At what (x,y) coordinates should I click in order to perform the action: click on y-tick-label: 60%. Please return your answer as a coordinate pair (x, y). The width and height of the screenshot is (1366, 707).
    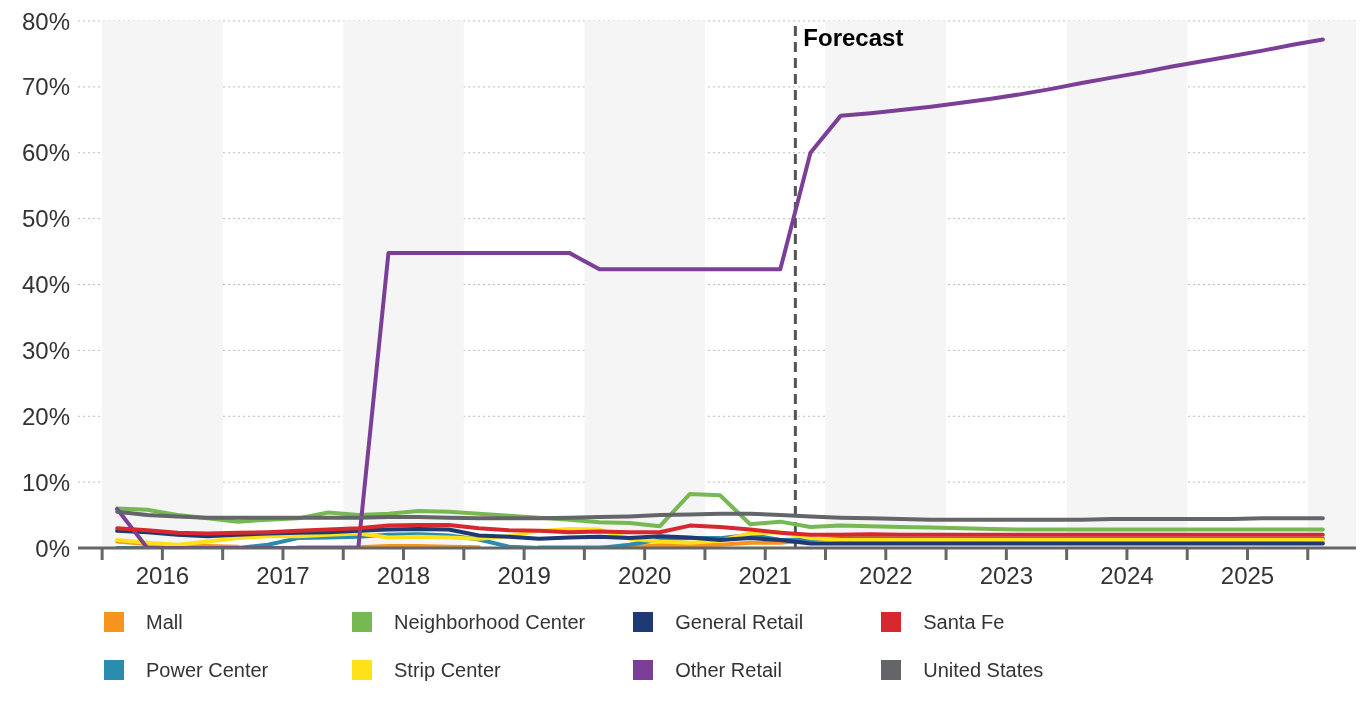
    Looking at the image, I should click on (45, 153).